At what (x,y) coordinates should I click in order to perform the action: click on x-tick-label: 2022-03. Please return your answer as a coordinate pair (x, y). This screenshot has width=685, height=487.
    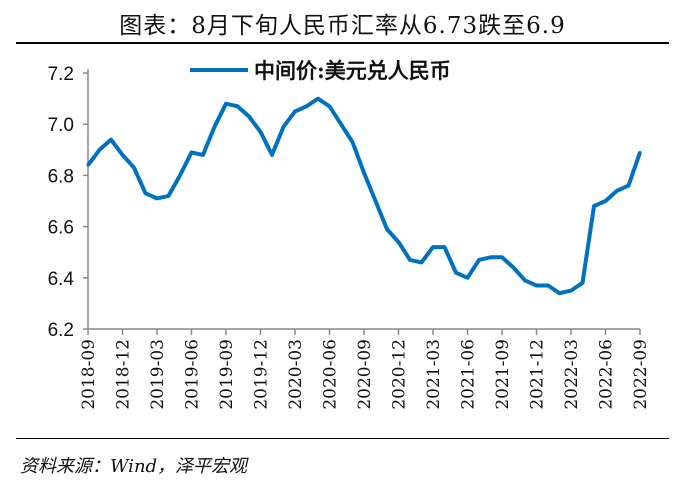
    Looking at the image, I should click on (572, 374).